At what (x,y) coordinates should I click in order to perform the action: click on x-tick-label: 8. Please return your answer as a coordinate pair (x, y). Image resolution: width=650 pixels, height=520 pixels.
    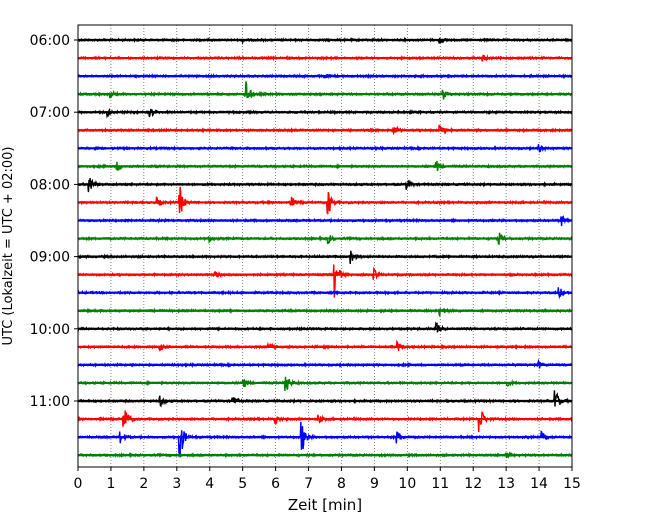
    Looking at the image, I should click on (341, 484).